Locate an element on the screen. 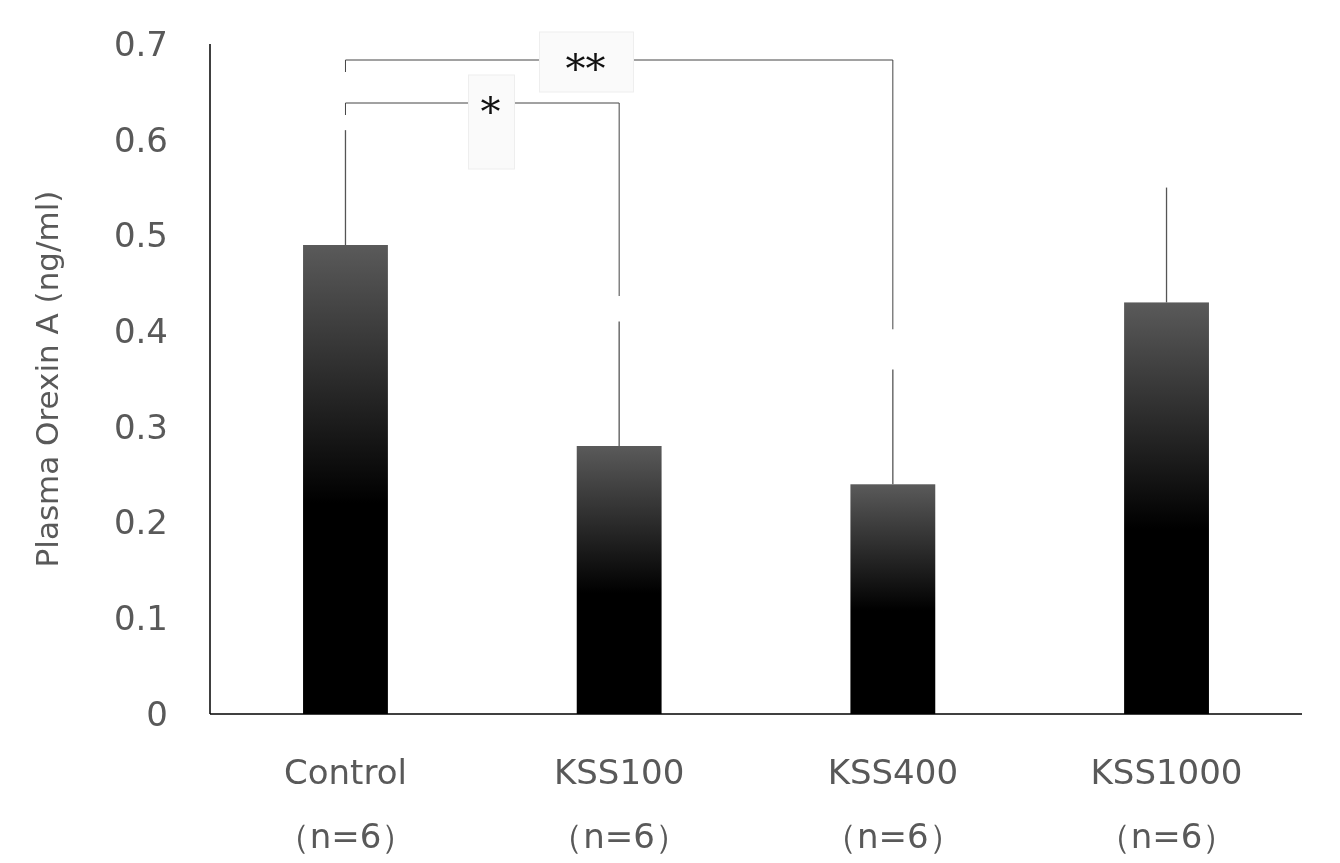 The image size is (1340, 863). annotation: ** is located at coordinates (585, 68).